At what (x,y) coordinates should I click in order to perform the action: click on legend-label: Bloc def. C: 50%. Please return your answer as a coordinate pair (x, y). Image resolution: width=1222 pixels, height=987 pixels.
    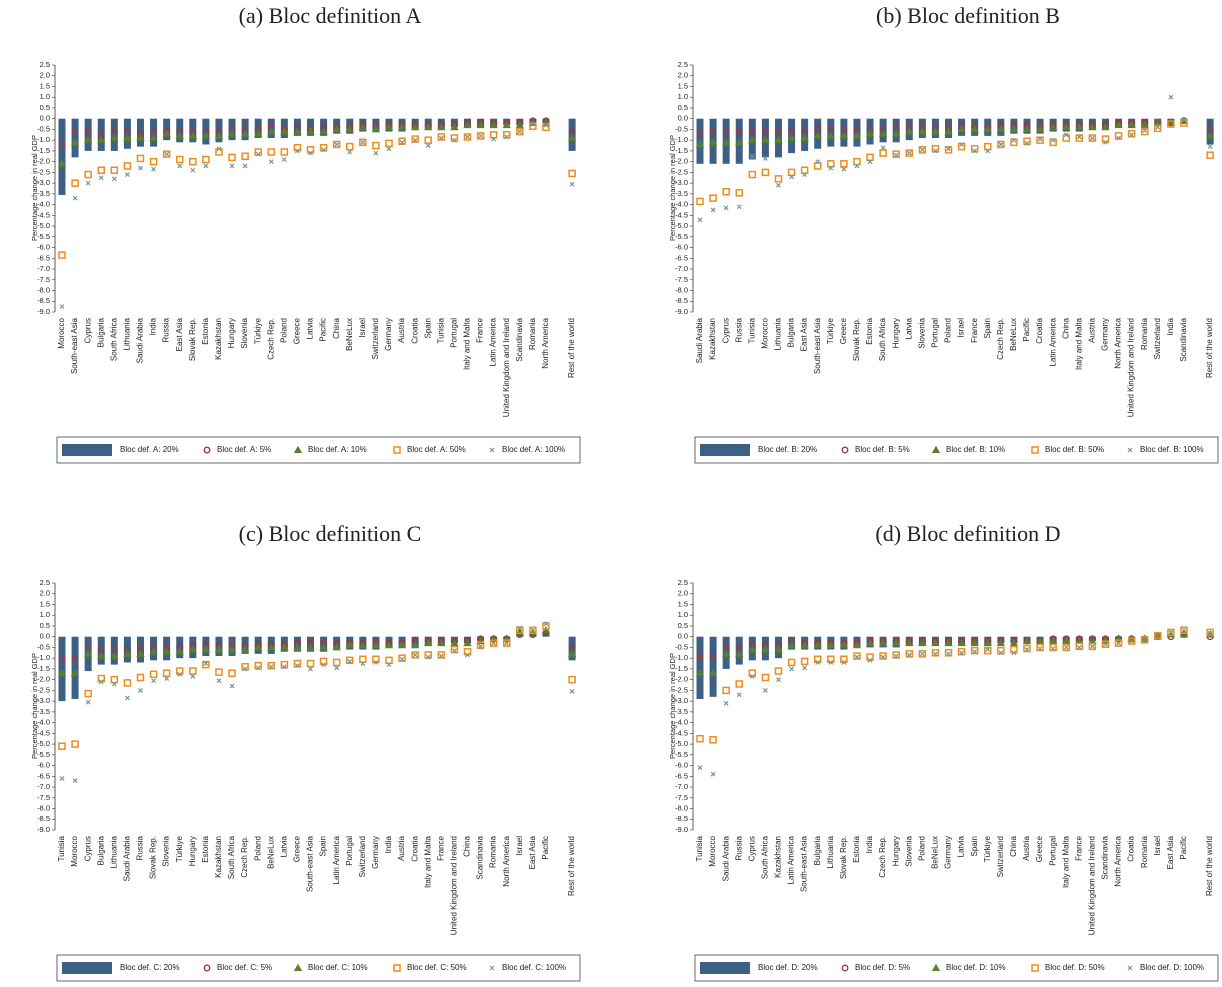
    Looking at the image, I should click on (437, 967).